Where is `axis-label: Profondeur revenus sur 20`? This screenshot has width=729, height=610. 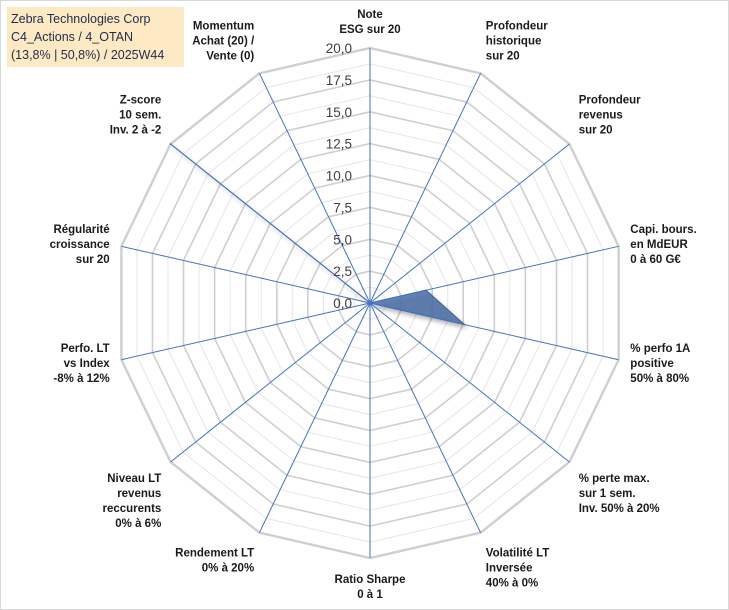 axis-label: Profondeur revenus sur 20 is located at coordinates (610, 116).